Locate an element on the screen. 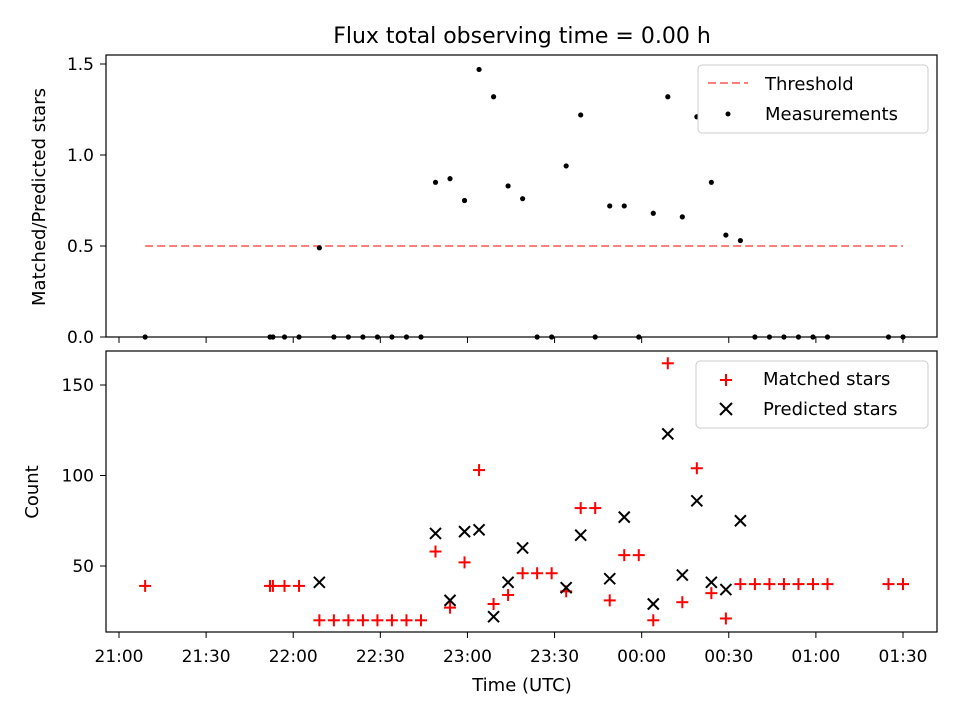 The width and height of the screenshot is (960, 720). x-tick-label: 01:00 is located at coordinates (815, 657).